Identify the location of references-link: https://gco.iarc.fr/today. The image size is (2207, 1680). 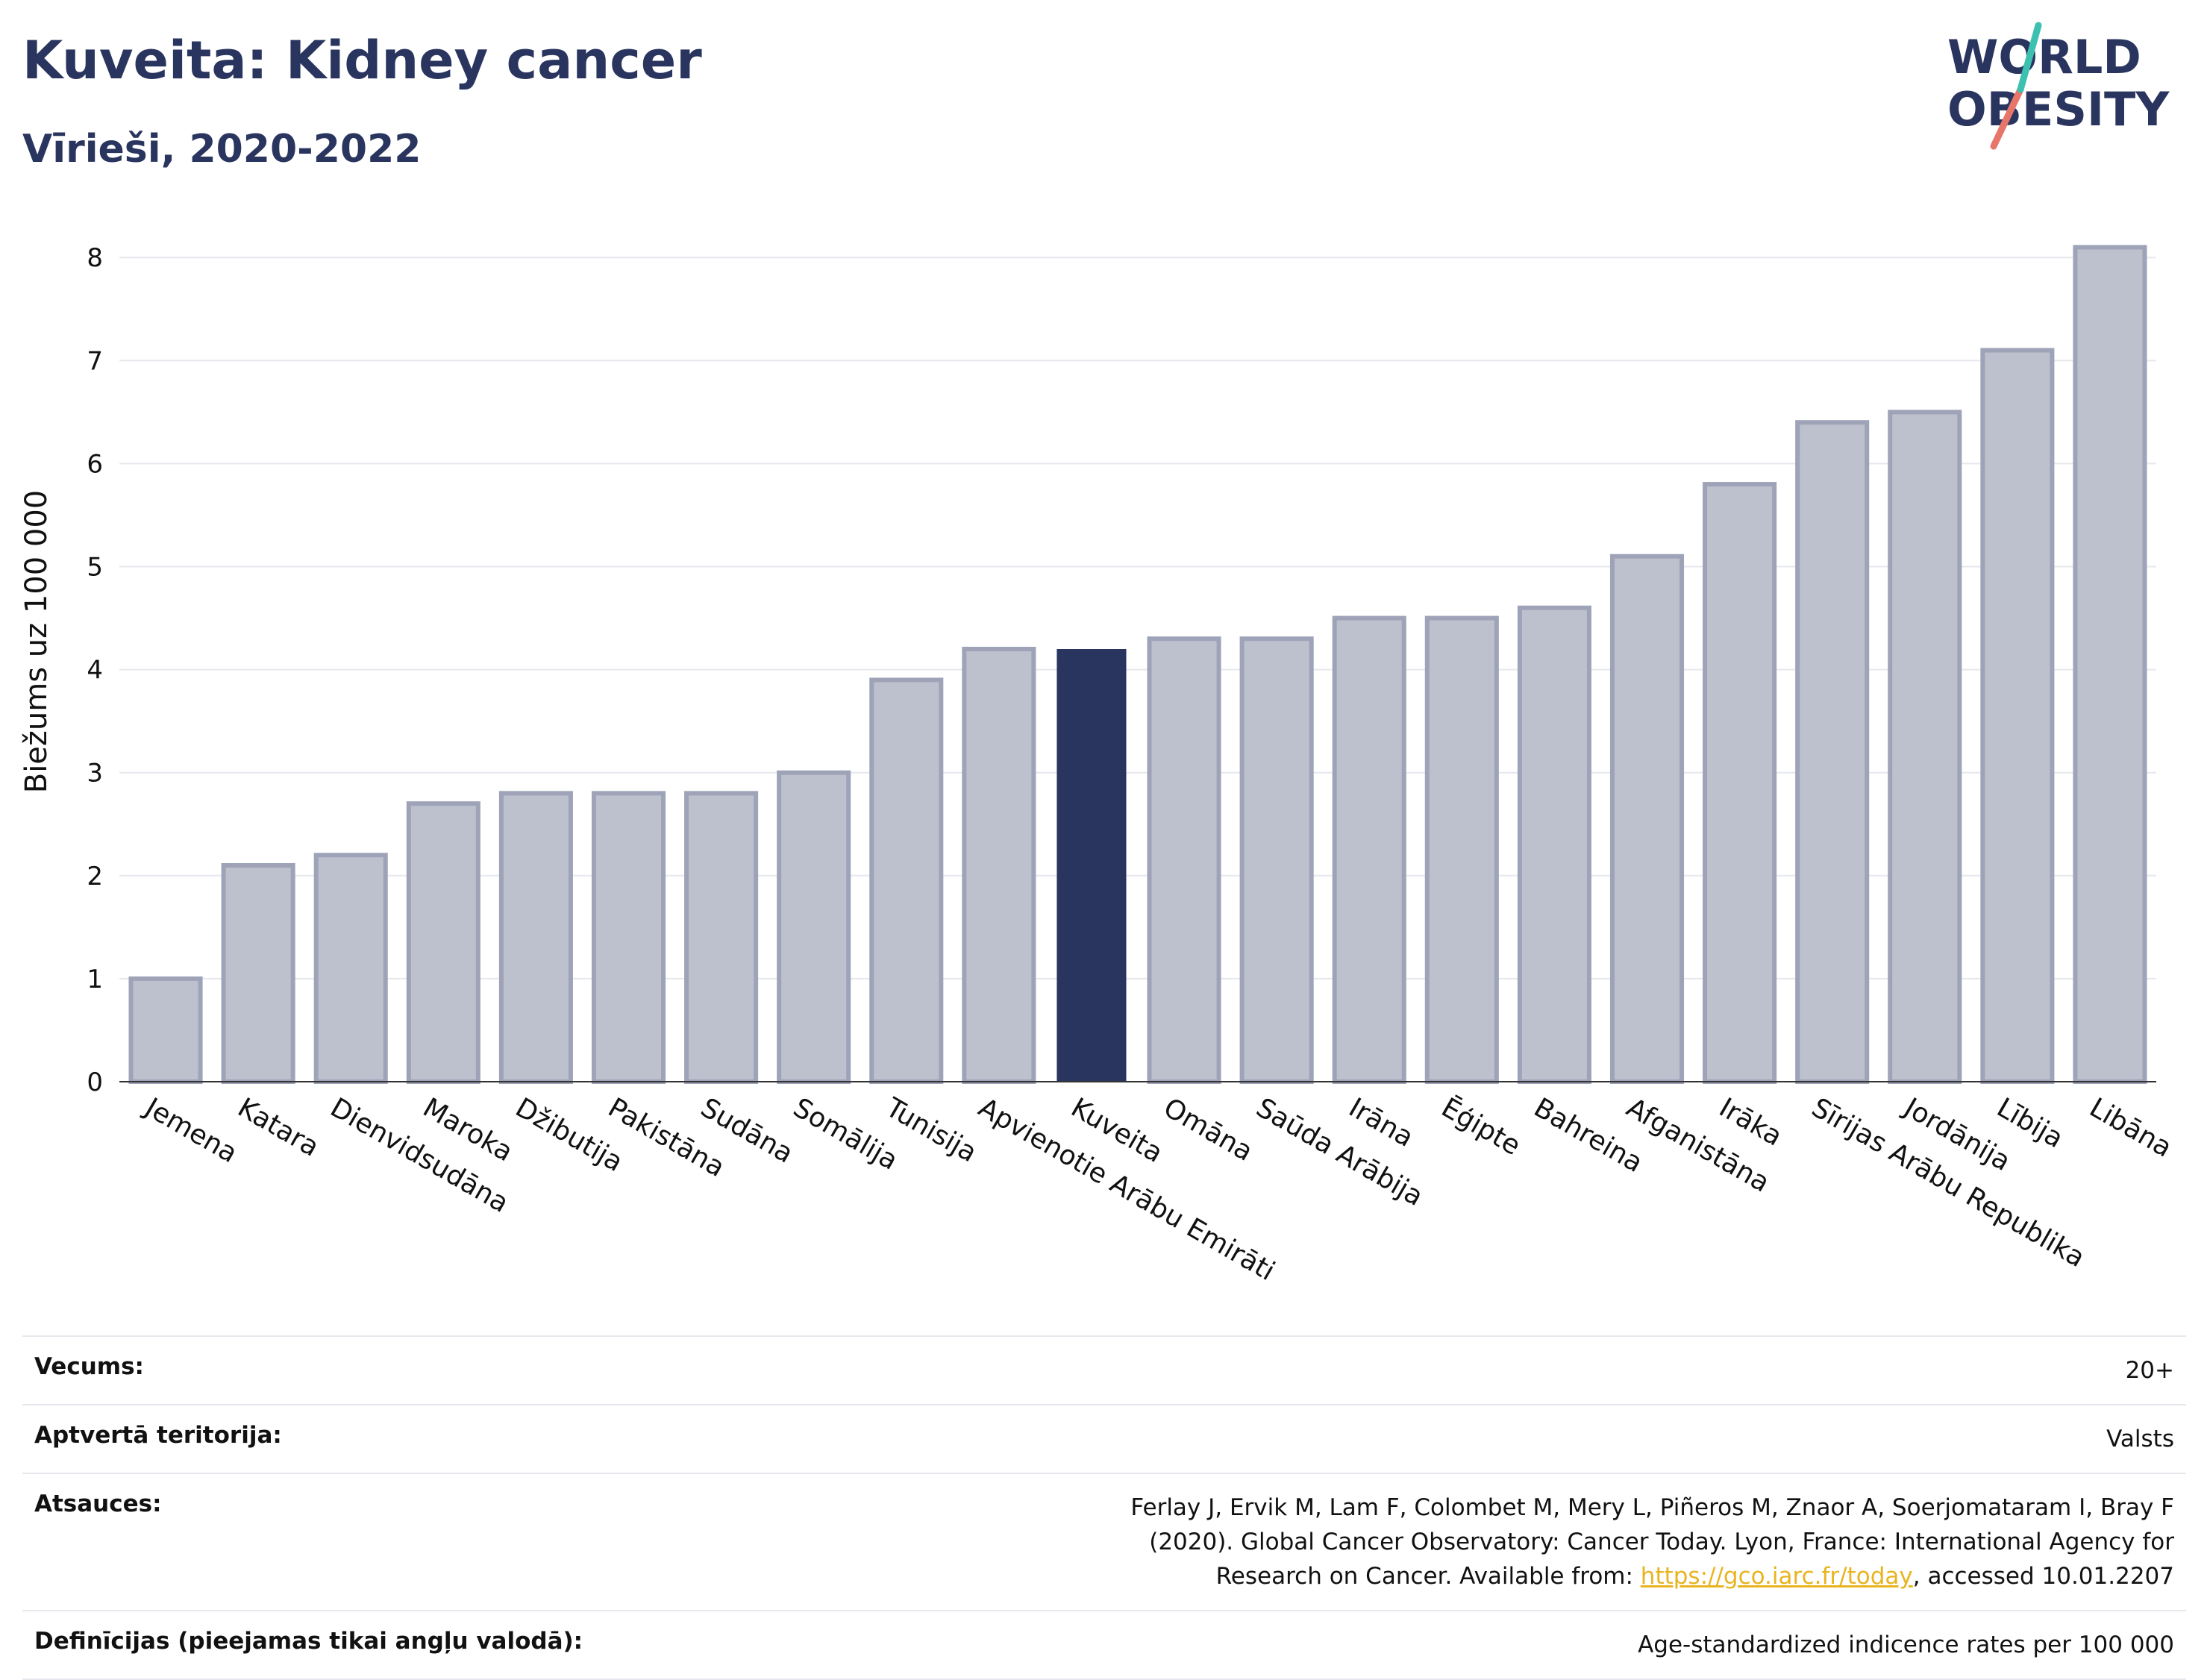
(1777, 1576).